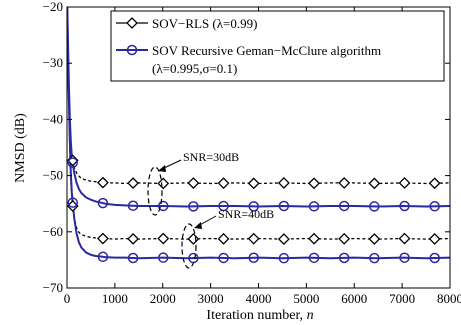 Image resolution: width=461 pixels, height=325 pixels. I want to click on x-tick-label-4: 4000, so click(259, 298).